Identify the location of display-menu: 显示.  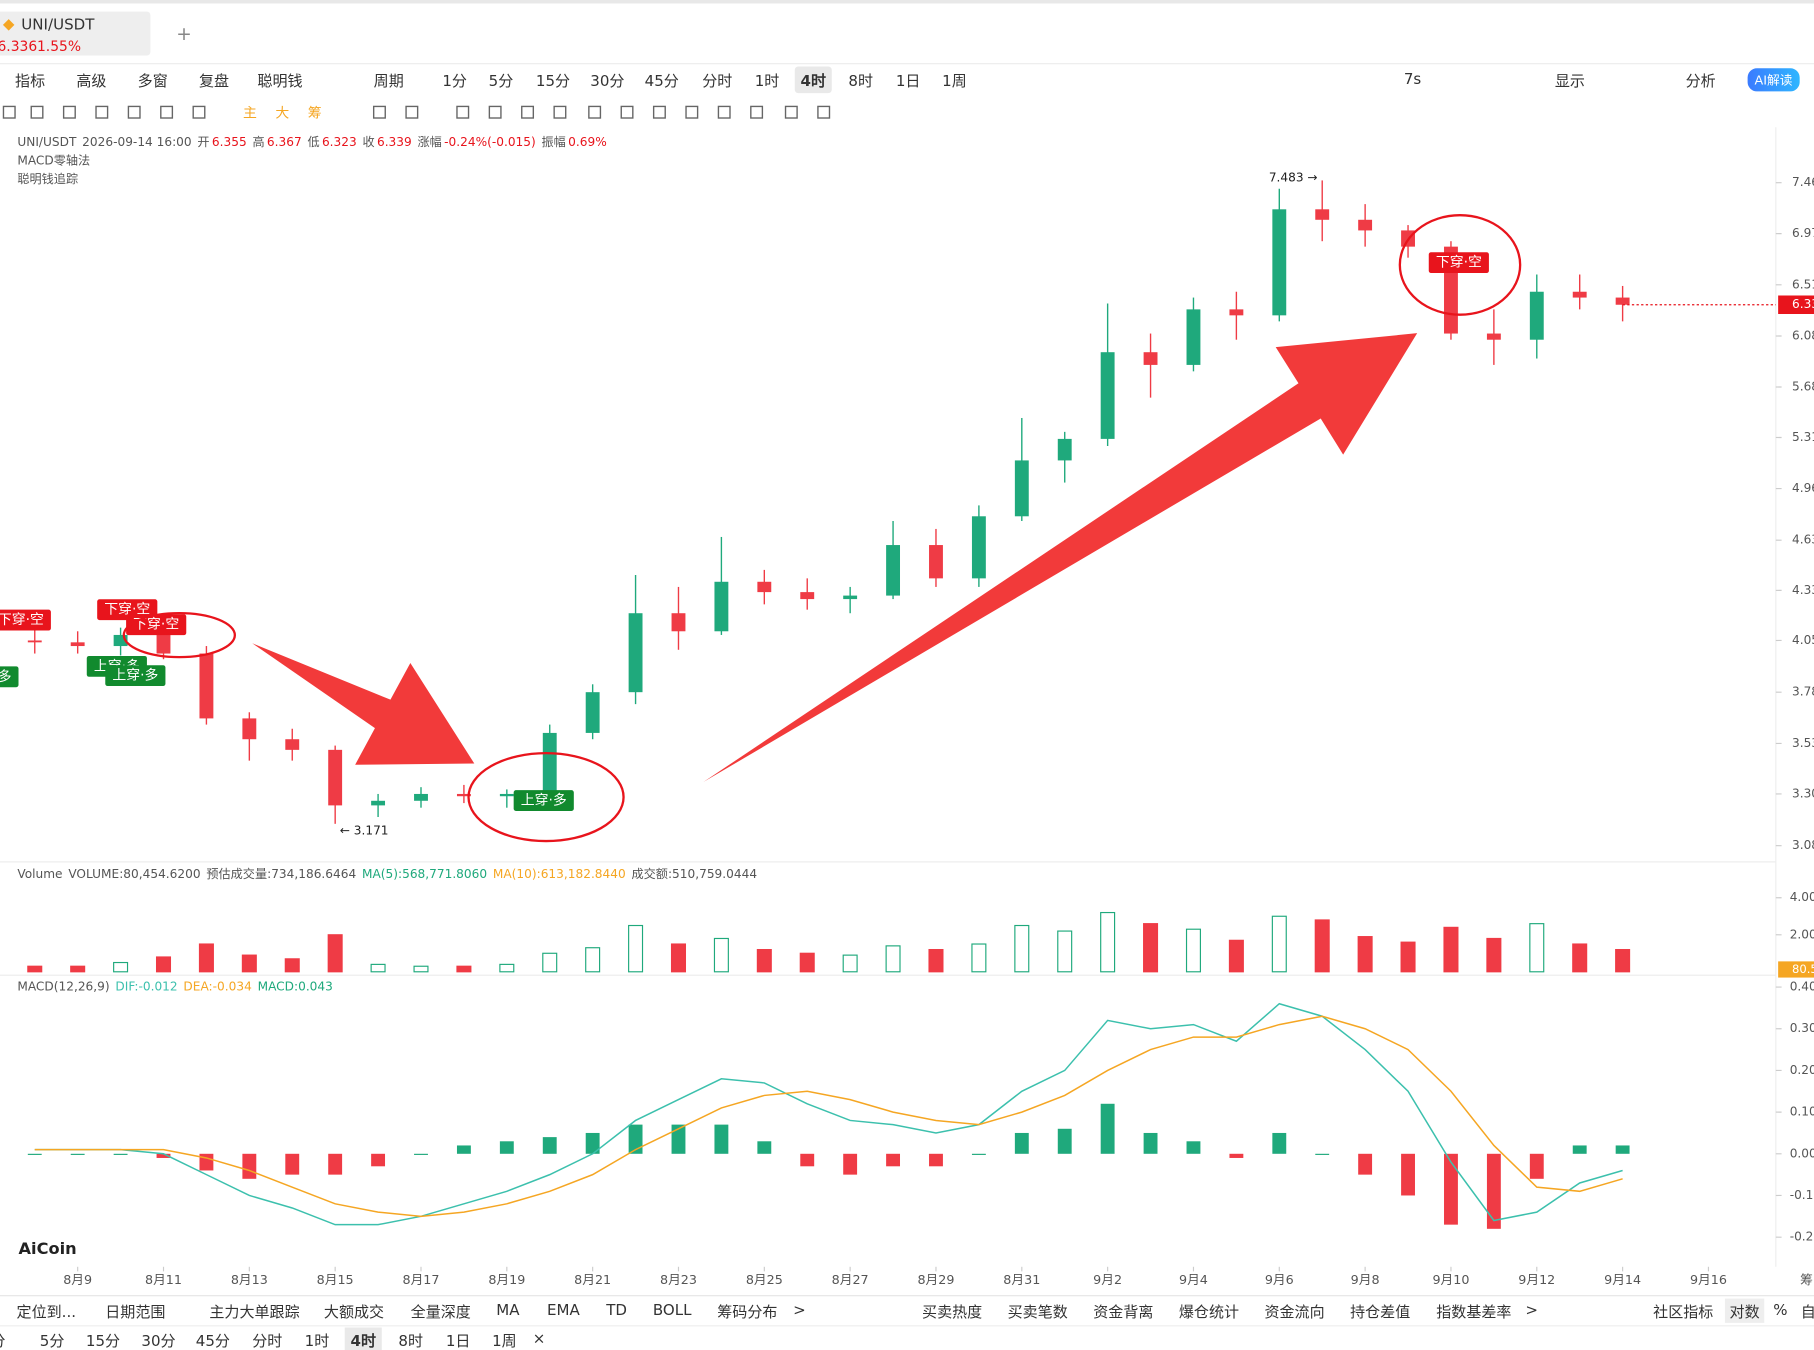
(1569, 82).